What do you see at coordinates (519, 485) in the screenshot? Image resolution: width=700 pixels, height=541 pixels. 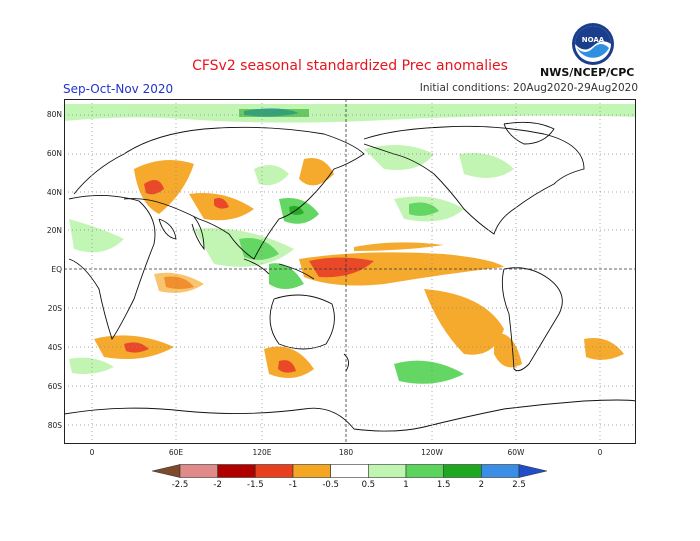 I see `legend-label: 2.5` at bounding box center [519, 485].